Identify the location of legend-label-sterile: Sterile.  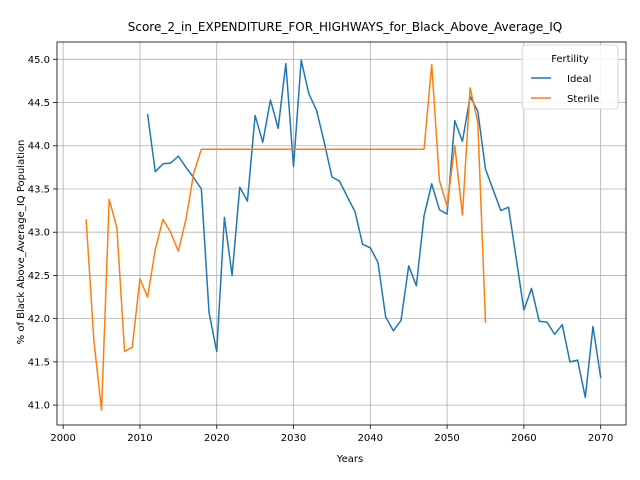
(583, 99).